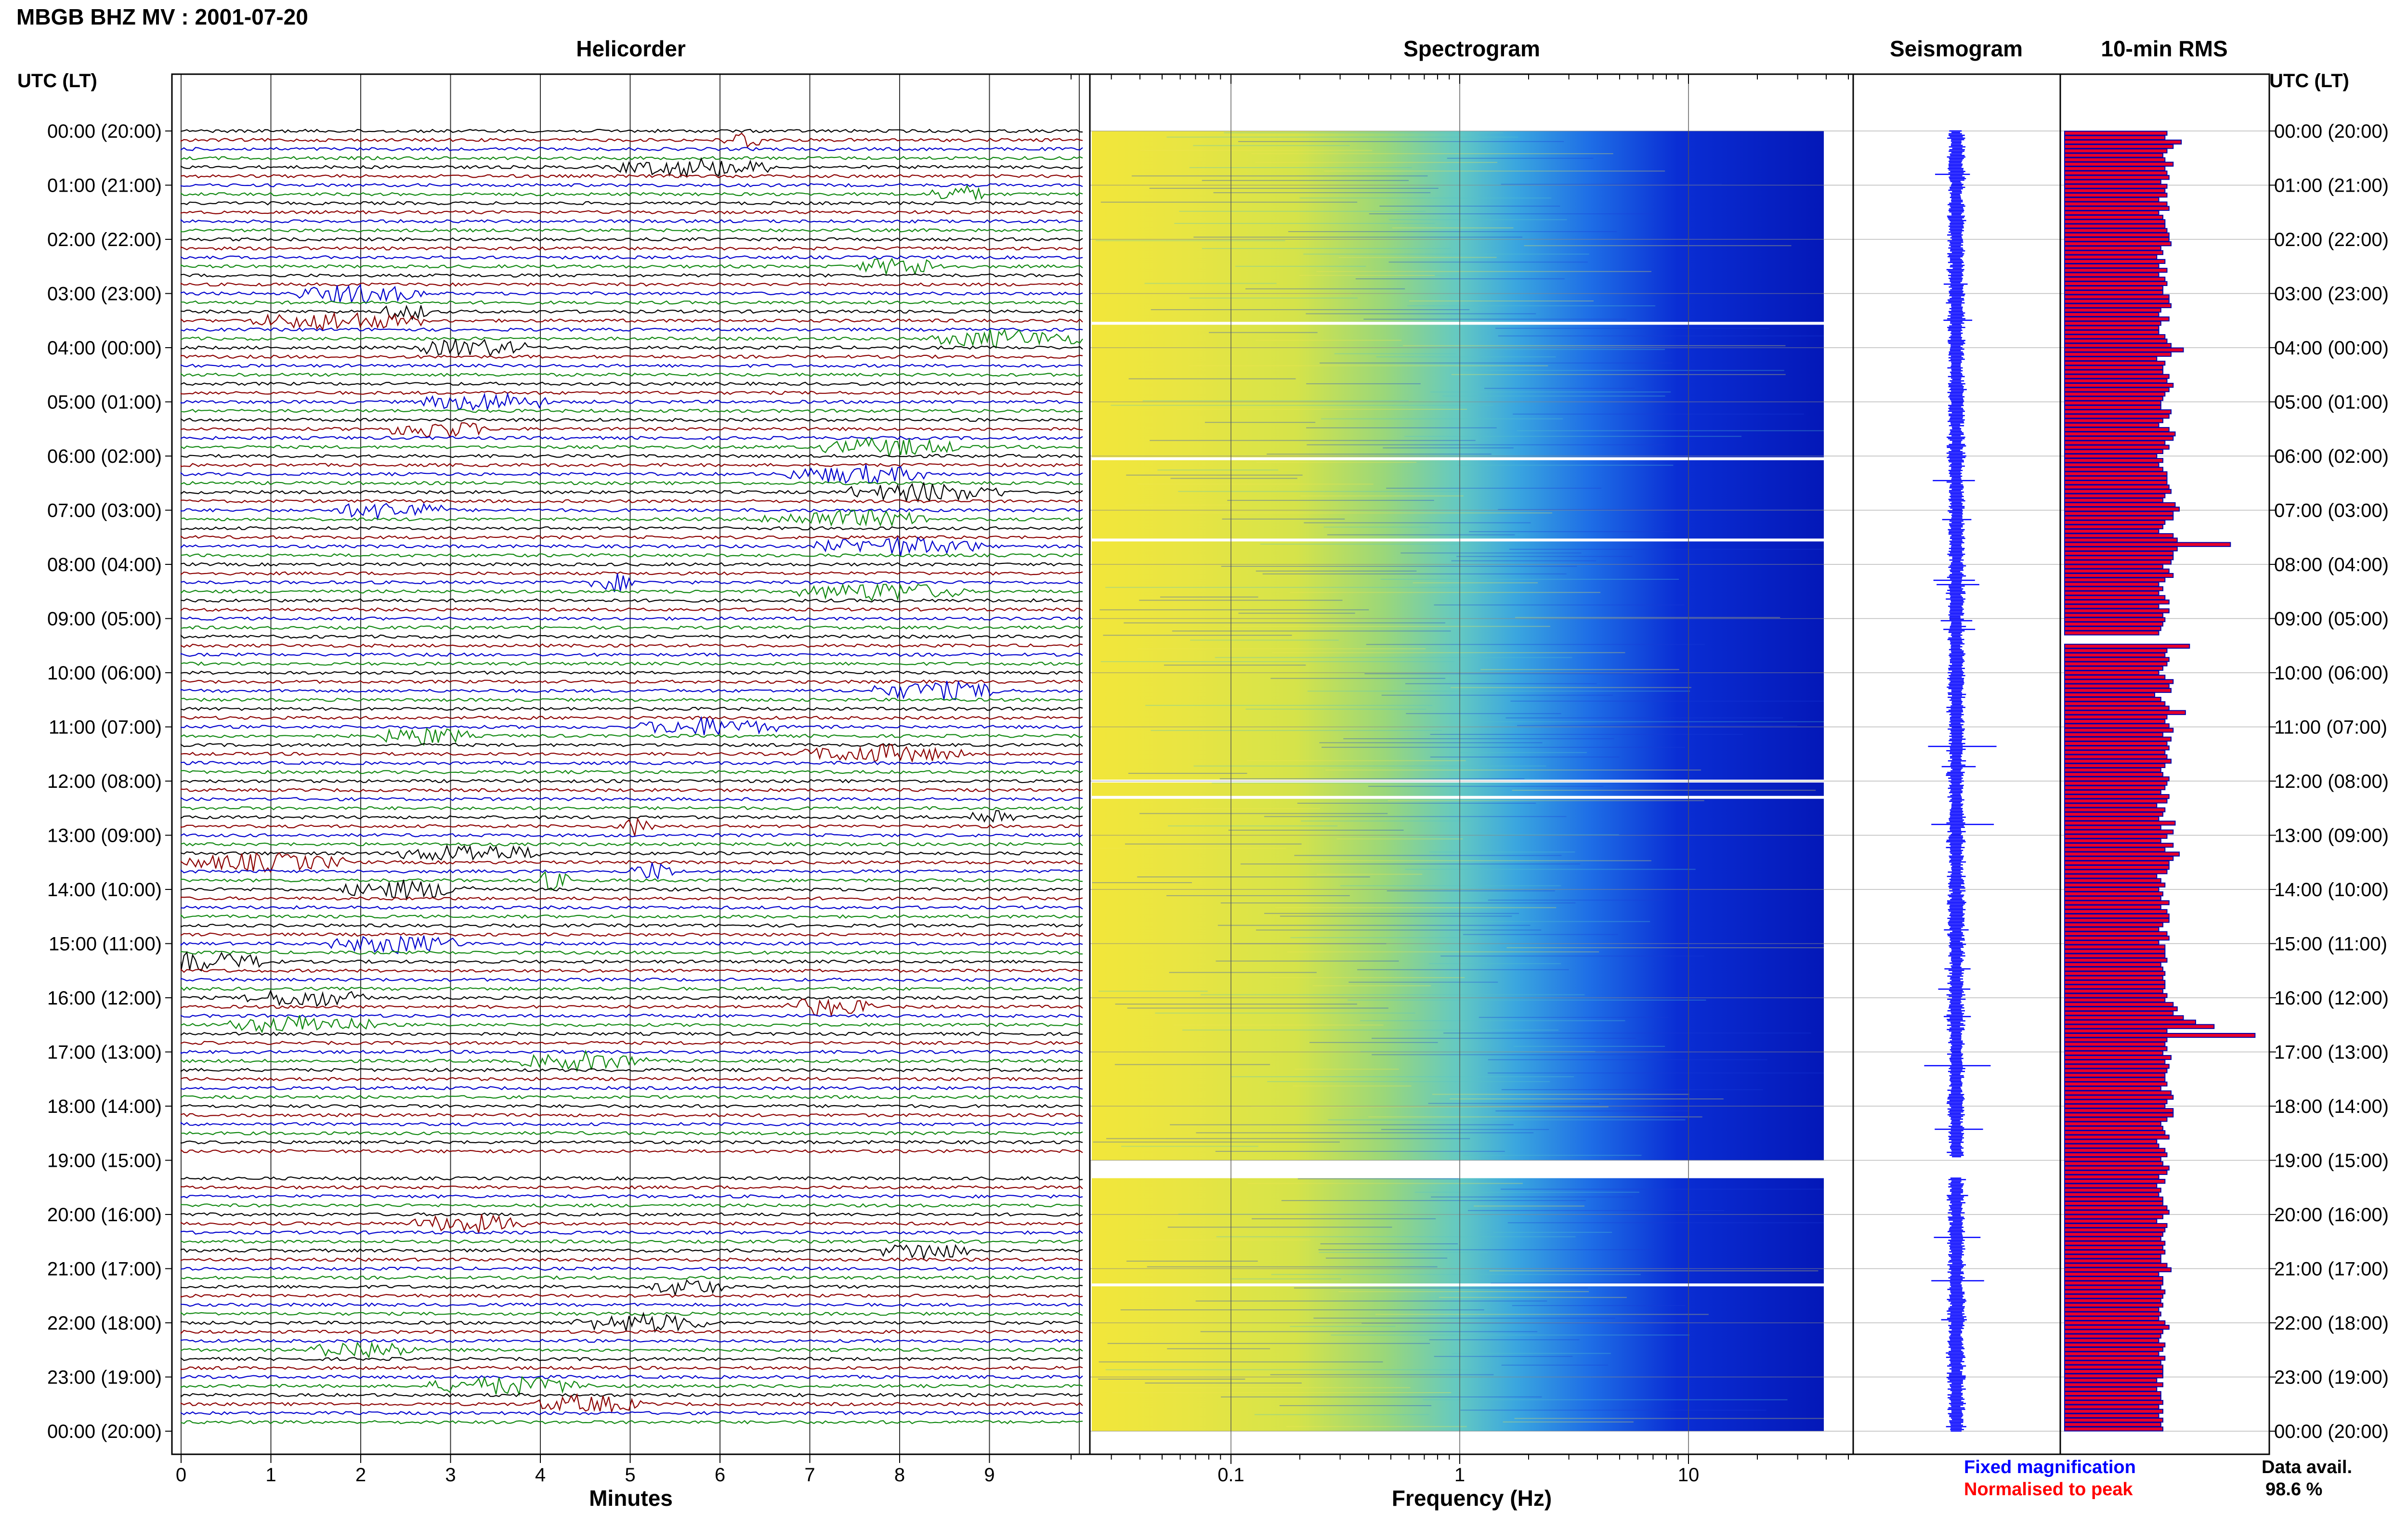  I want to click on frequency-tick-label: 10, so click(1689, 1475).